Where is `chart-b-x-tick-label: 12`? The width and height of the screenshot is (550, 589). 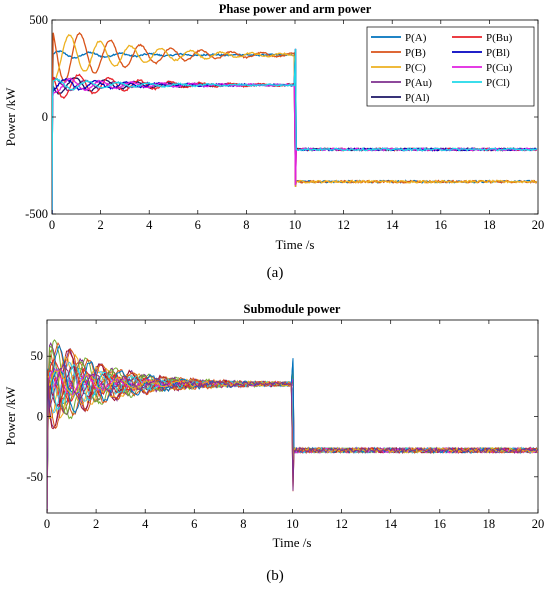
chart-b-x-tick-label: 12 is located at coordinates (341, 524).